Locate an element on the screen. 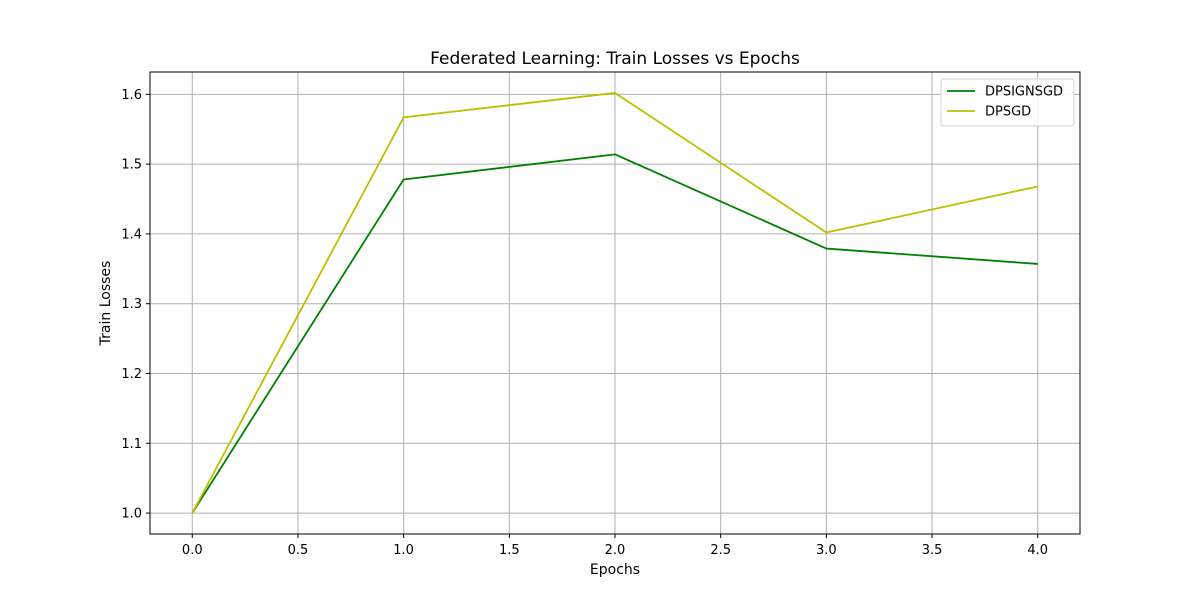 The width and height of the screenshot is (1200, 600). legend-label: DPSGD is located at coordinates (1008, 112).